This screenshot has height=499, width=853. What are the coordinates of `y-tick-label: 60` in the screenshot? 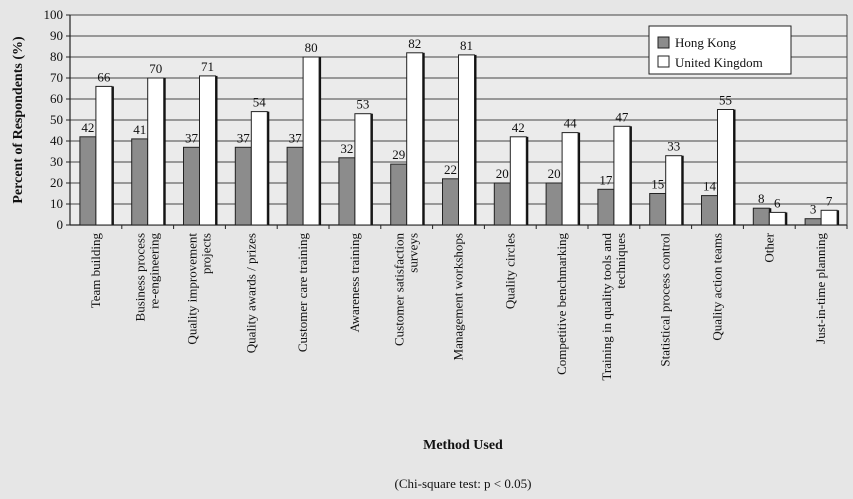 It's located at (56, 98).